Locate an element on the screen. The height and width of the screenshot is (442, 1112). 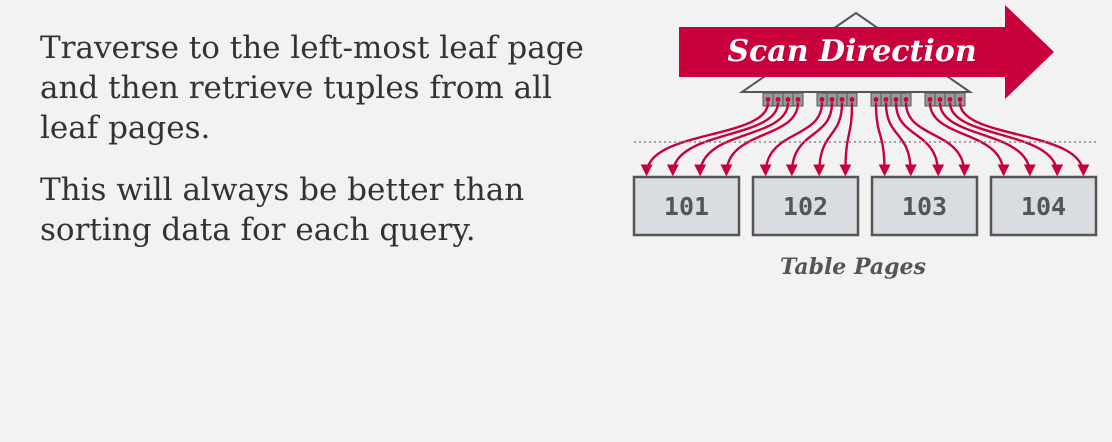
table-page-label: 104 is located at coordinates (1043, 206).